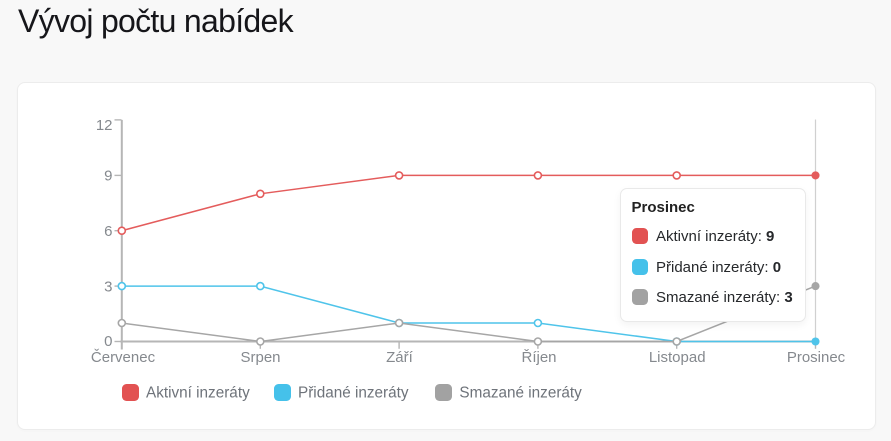 This screenshot has height=441, width=891. What do you see at coordinates (108, 286) in the screenshot?
I see `svg-text: 3` at bounding box center [108, 286].